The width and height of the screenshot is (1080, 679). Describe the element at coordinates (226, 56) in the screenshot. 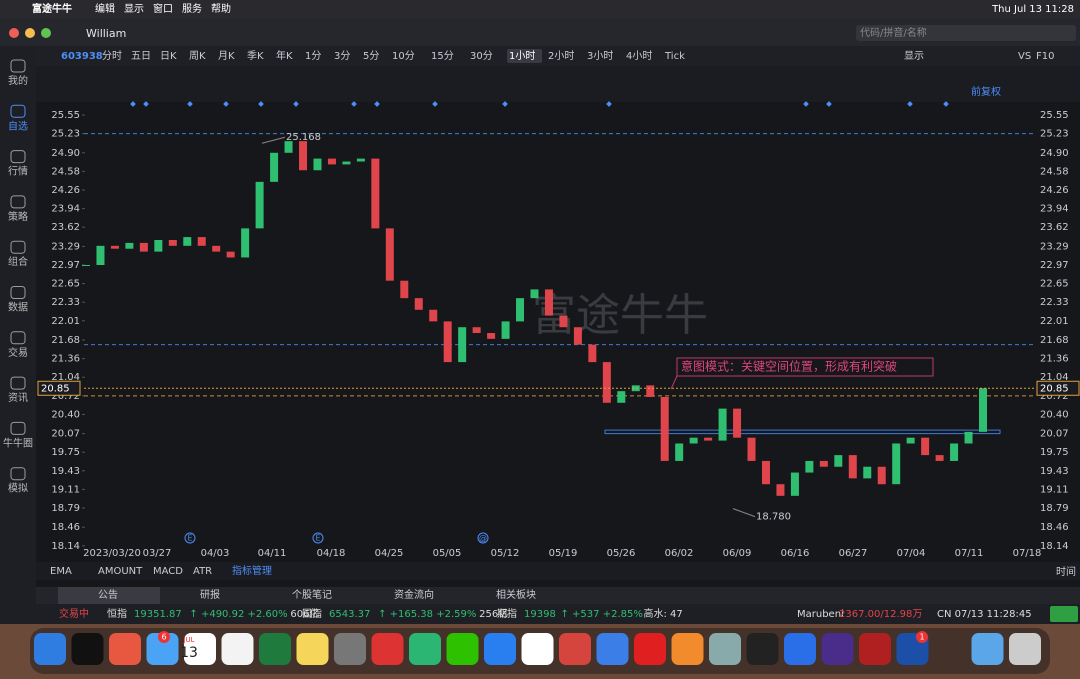

I see `period-tab: 月K` at that location.